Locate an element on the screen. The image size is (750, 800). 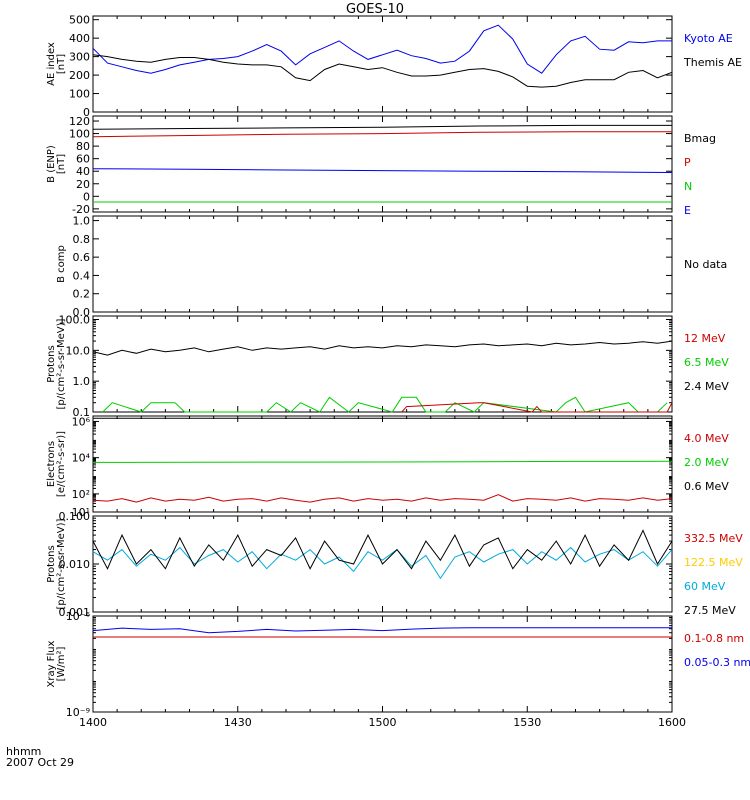
legend-entry: E is located at coordinates (687, 210).